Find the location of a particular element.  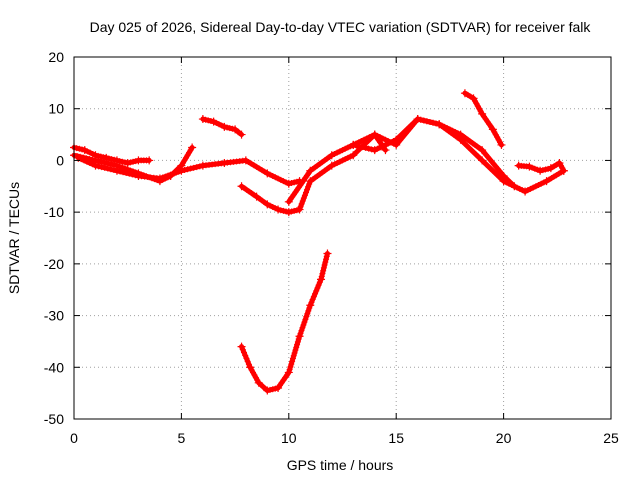

y-tick-label: 0 is located at coordinates (60, 160).